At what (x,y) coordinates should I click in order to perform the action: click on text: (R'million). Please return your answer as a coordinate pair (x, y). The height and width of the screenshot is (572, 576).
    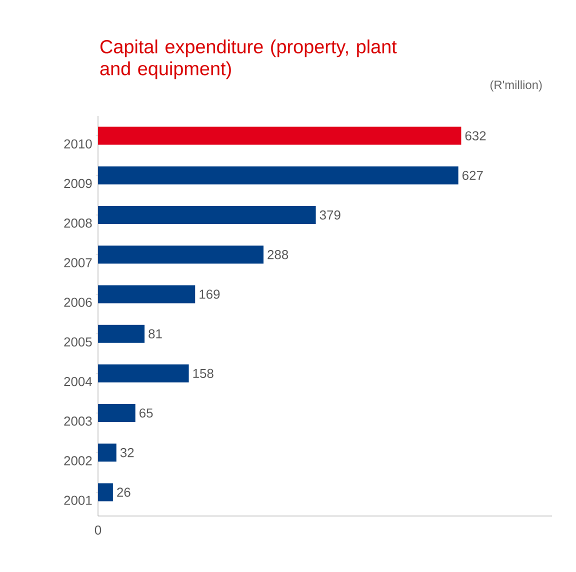
    Looking at the image, I should click on (516, 86).